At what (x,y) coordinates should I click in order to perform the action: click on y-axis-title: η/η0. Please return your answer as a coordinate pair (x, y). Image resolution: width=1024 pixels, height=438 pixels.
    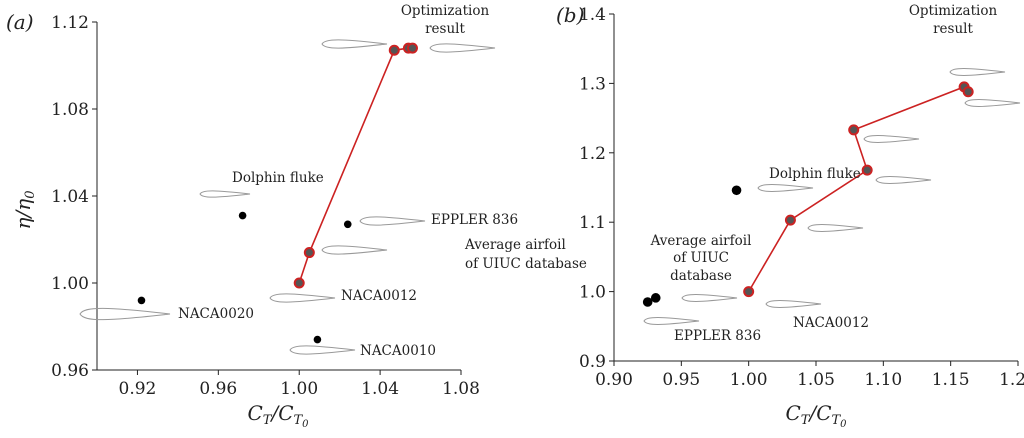
    Looking at the image, I should click on (24, 210).